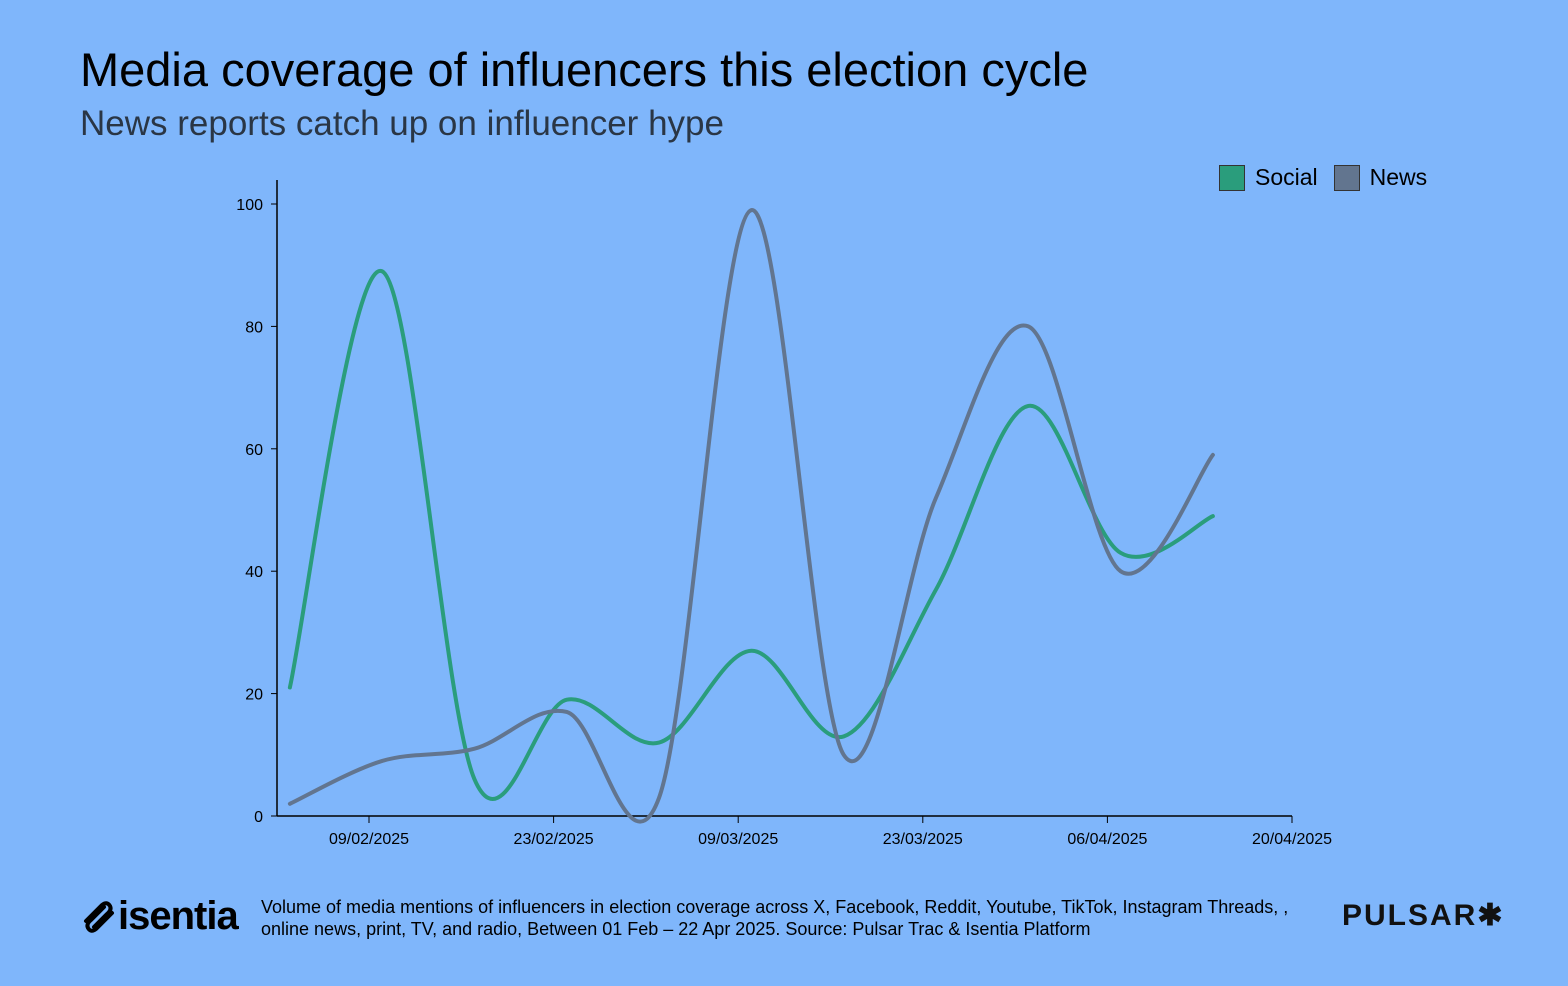 The width and height of the screenshot is (1568, 986). Describe the element at coordinates (254, 327) in the screenshot. I see `y-tick-label: 80` at that location.